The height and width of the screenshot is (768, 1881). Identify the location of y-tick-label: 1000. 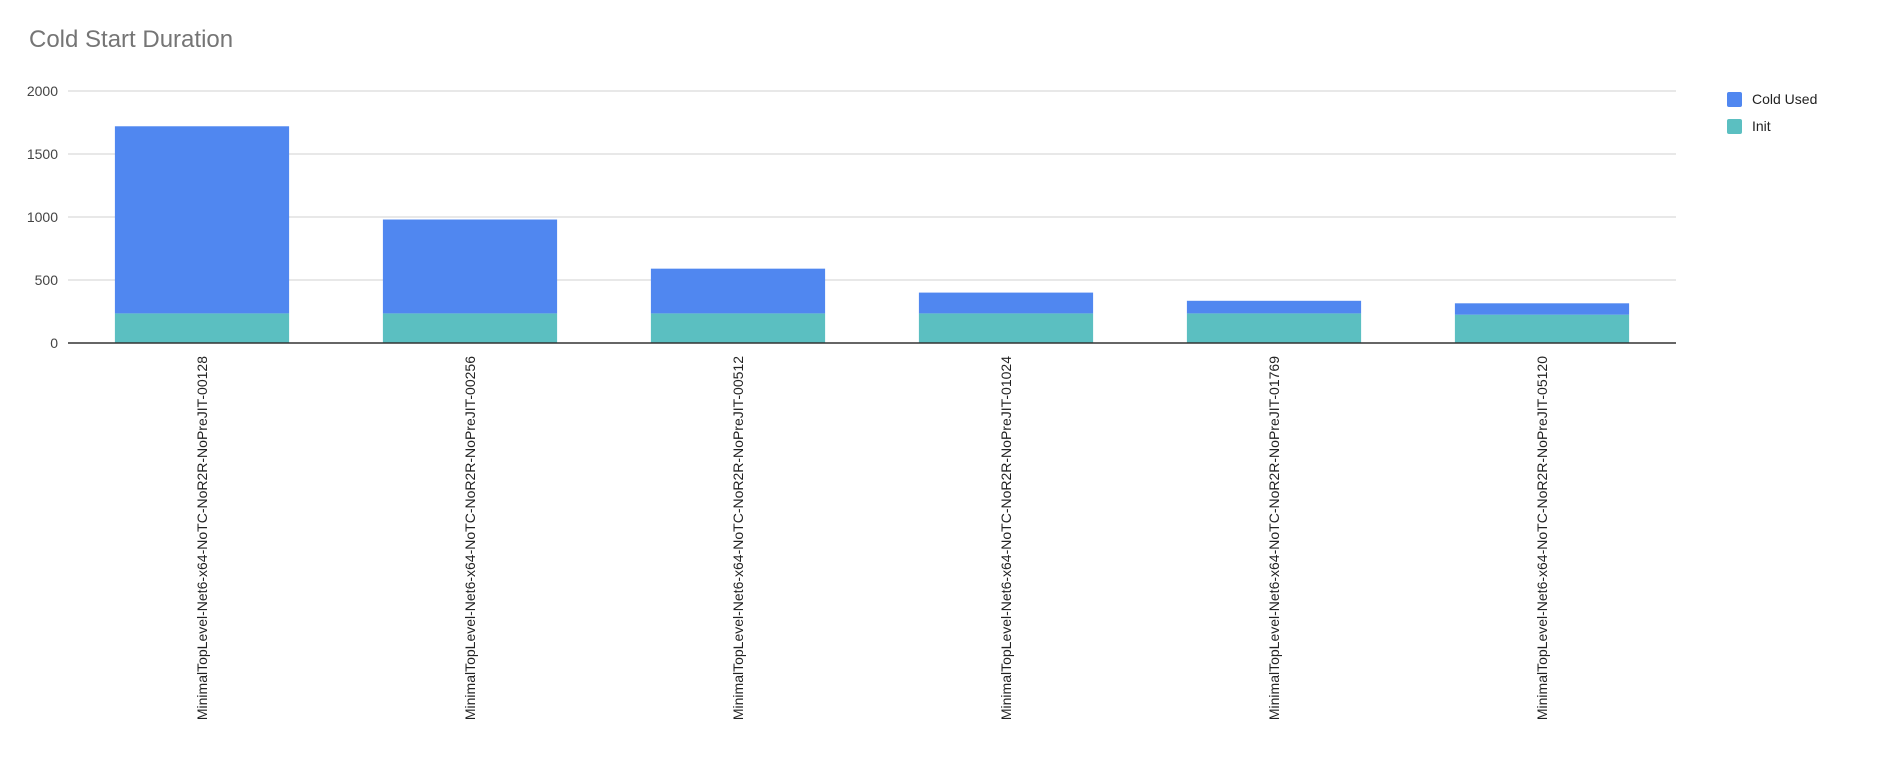
(42, 217).